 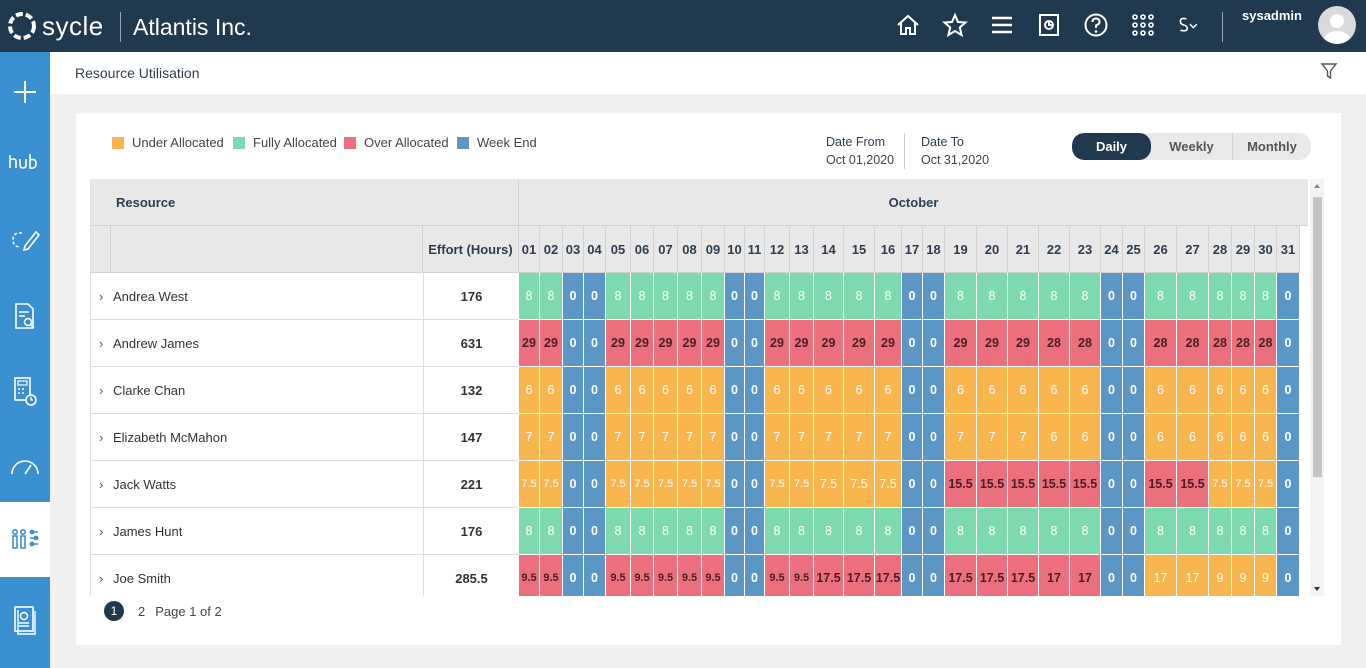 What do you see at coordinates (25, 392) in the screenshot?
I see `sidebar-calculator` at bounding box center [25, 392].